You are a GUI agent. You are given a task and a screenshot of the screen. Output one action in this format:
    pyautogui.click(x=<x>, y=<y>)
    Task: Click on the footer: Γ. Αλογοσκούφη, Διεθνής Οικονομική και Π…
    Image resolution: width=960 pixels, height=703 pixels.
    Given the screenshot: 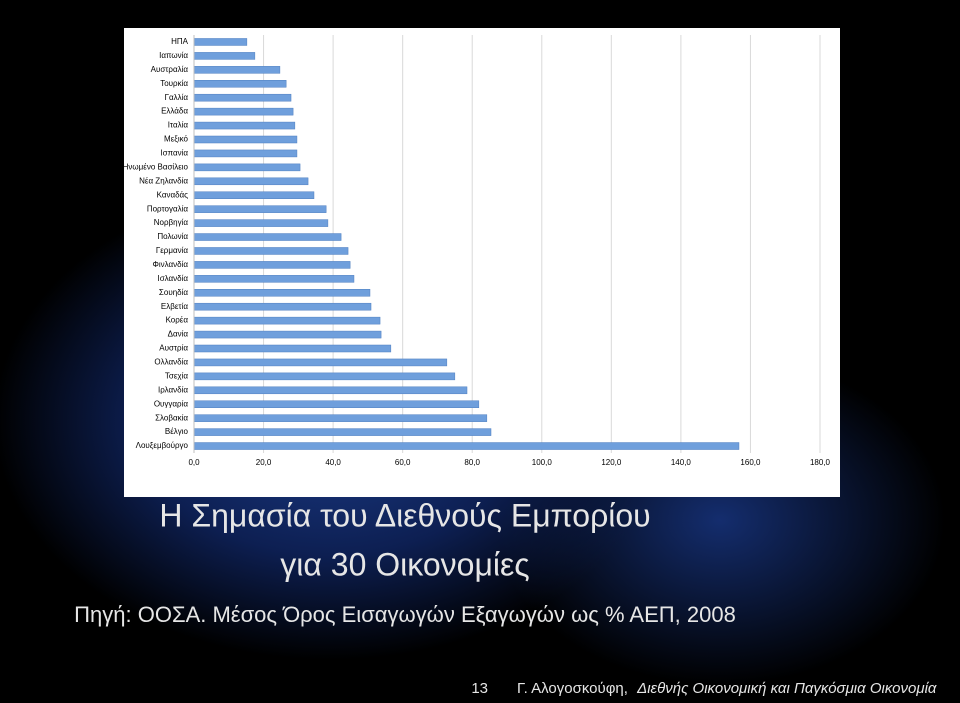 What is the action you would take?
    pyautogui.click(x=727, y=688)
    